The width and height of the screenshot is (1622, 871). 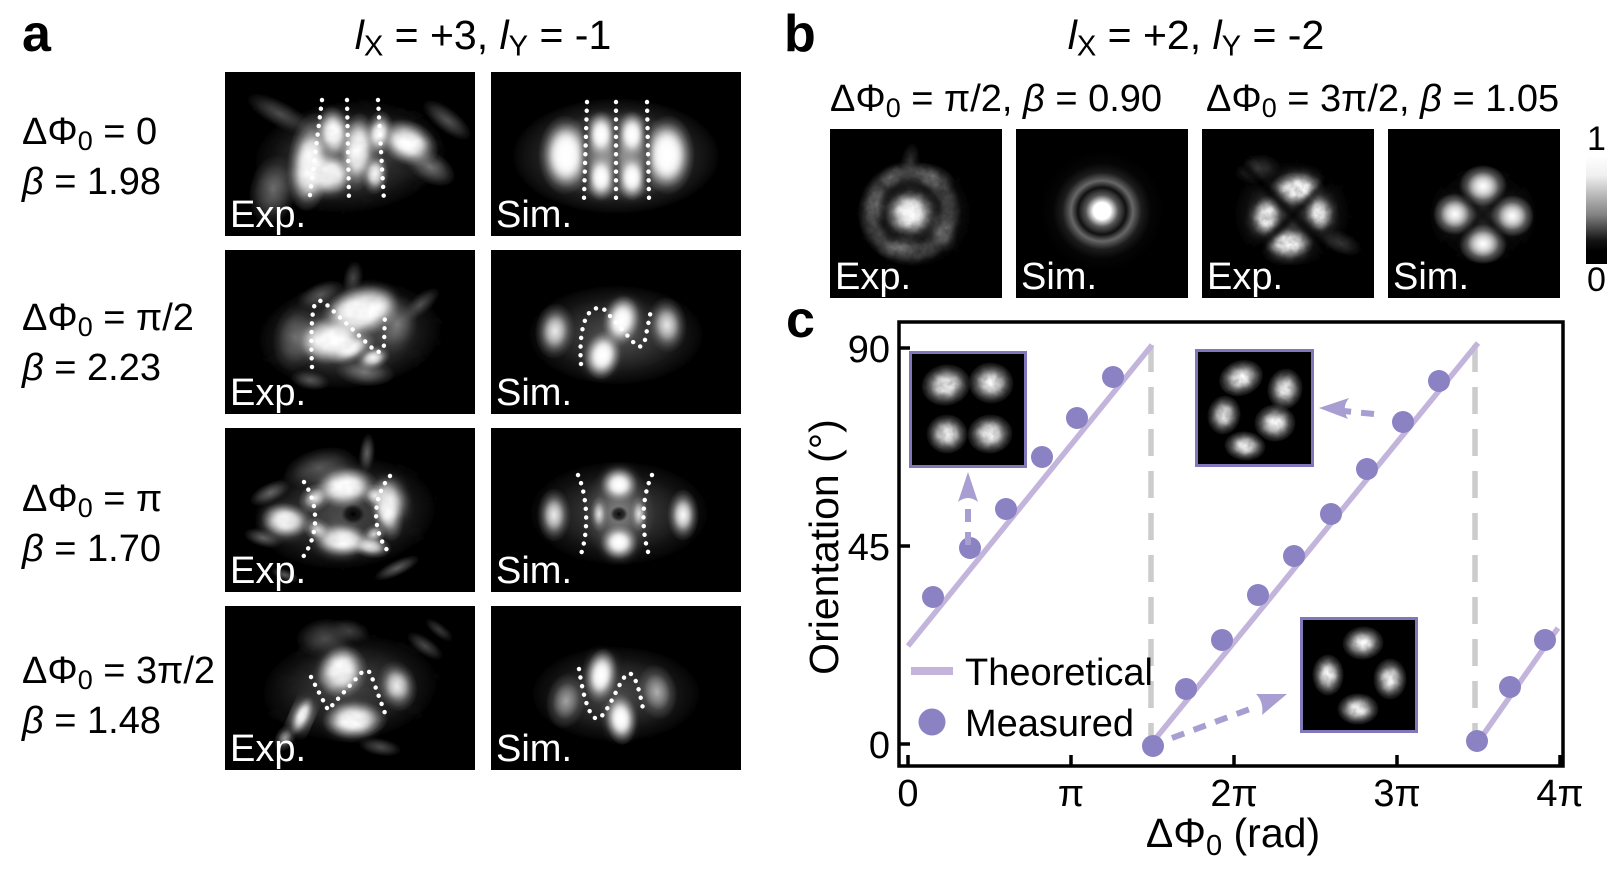 What do you see at coordinates (824, 547) in the screenshot?
I see `svg-text: Orientation (°)` at bounding box center [824, 547].